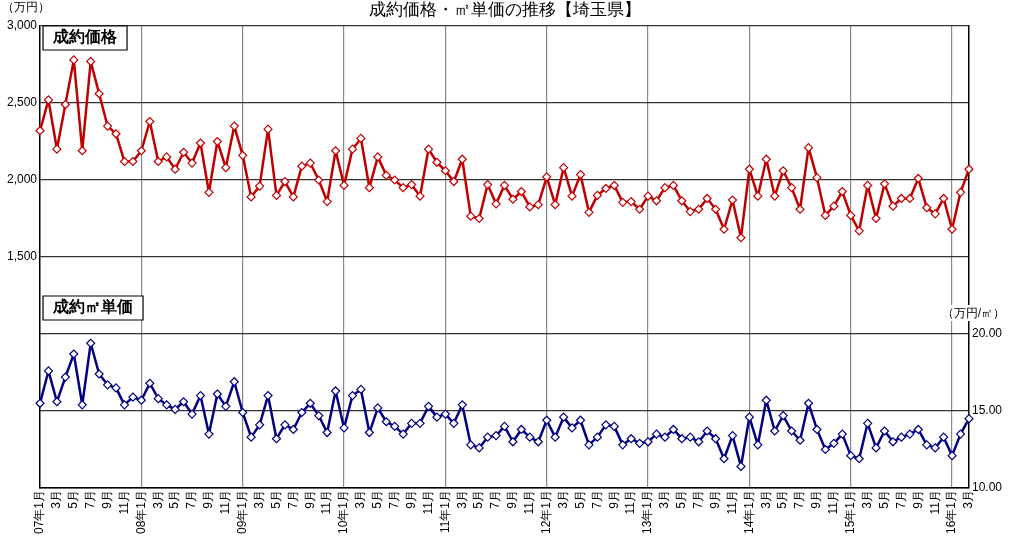 Image resolution: width=1009 pixels, height=538 pixels. What do you see at coordinates (22, 179) in the screenshot?
I see `y-tick-label: 2,000` at bounding box center [22, 179].